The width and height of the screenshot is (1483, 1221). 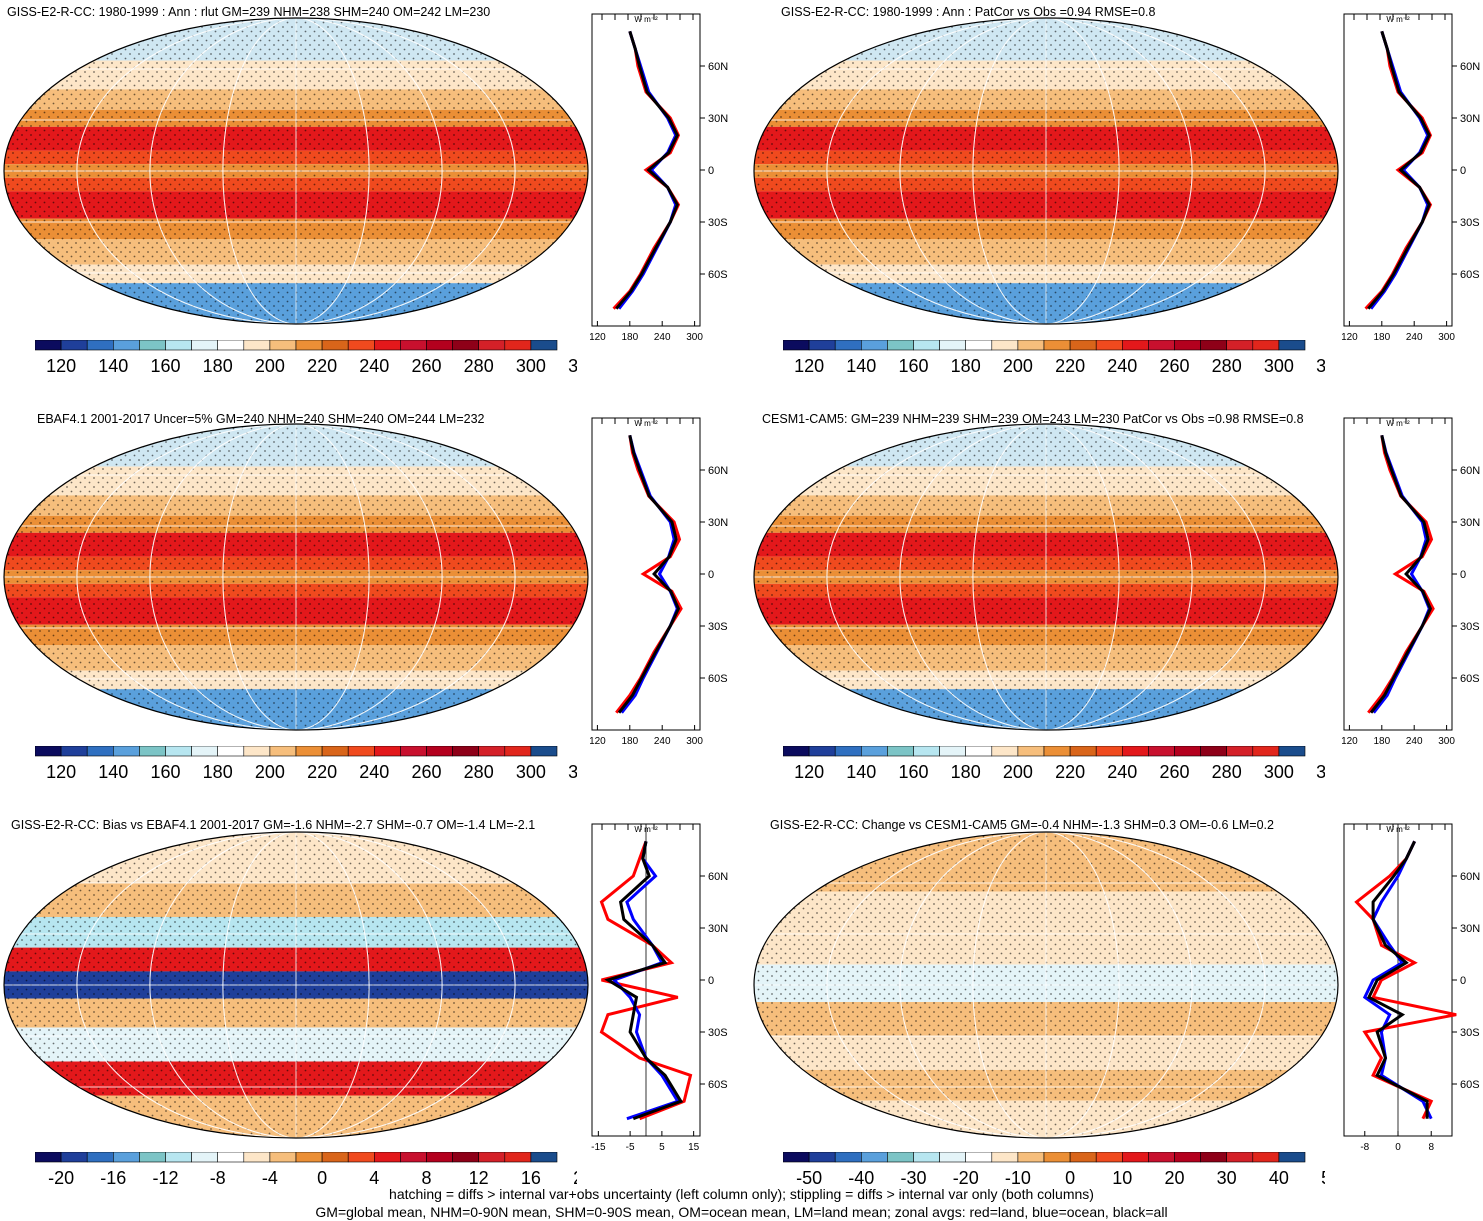 What do you see at coordinates (1398, 1147) in the screenshot?
I see `zonal-x-tick: 0` at bounding box center [1398, 1147].